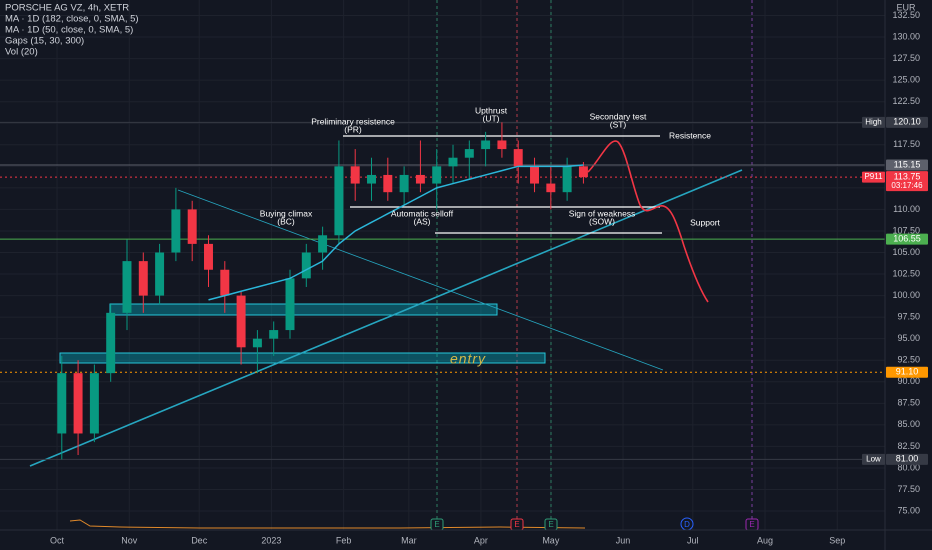 This screenshot has height=550, width=932. What do you see at coordinates (594, 524) in the screenshot?
I see `events: E E E D E` at bounding box center [594, 524].